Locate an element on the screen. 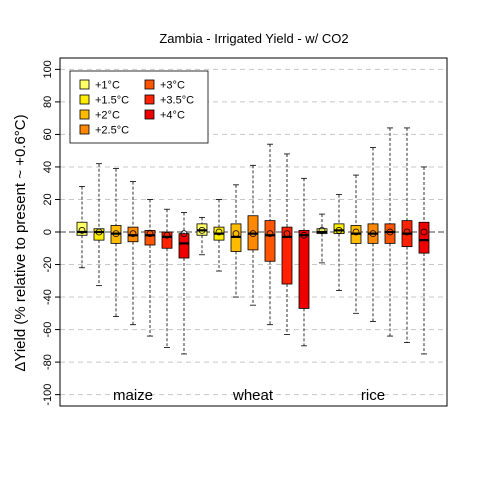 The image size is (480, 480). chart-title: Zambia - Irrigated Yield - w/ CO2 is located at coordinates (253, 38).